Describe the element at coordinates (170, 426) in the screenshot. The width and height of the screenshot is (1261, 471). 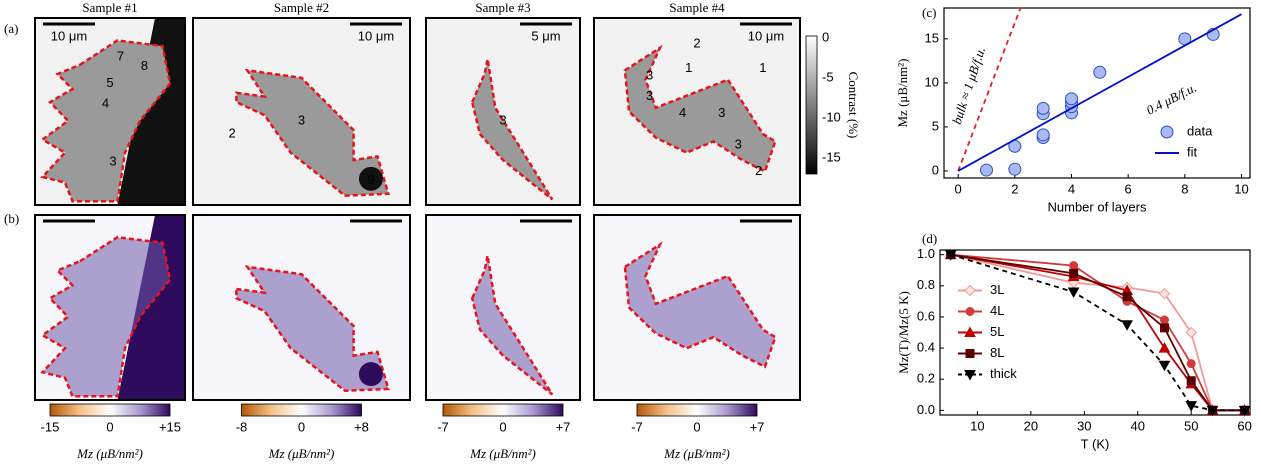
I see `colorbar-tick-label: +15` at that location.